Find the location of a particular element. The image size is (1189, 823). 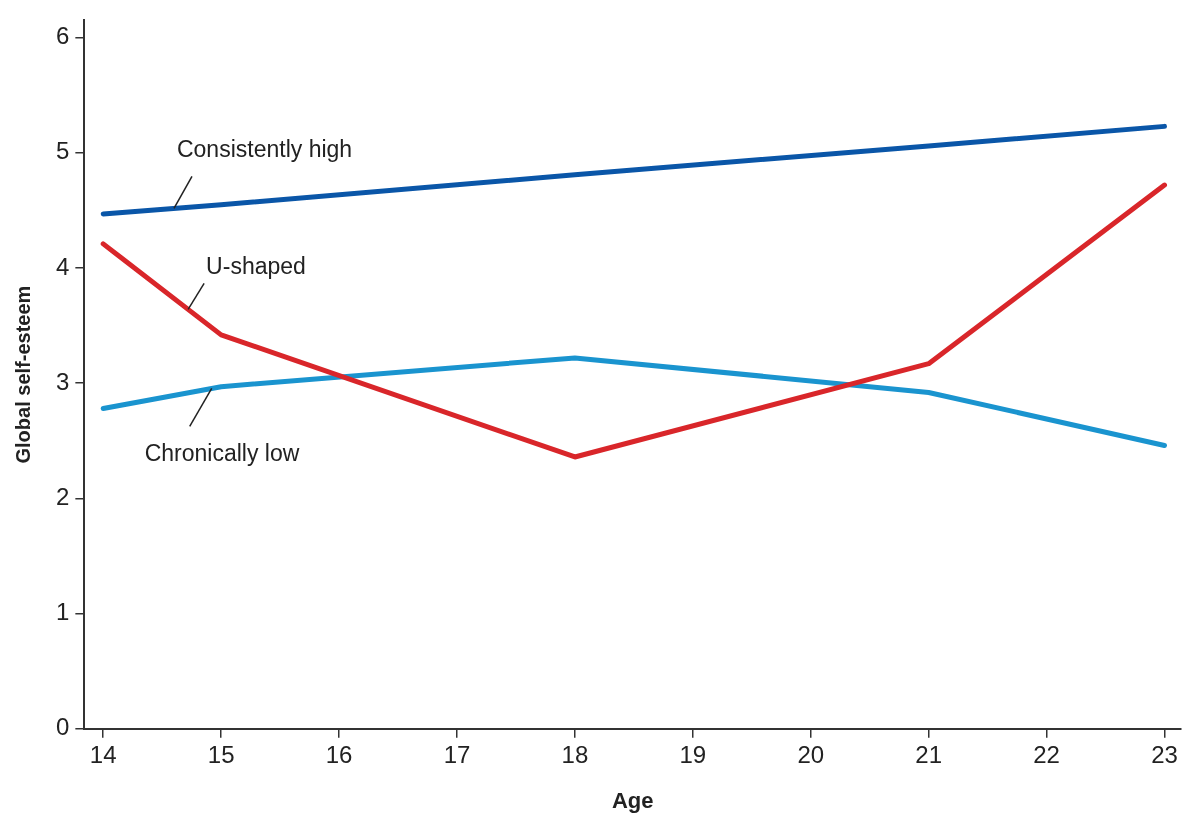

x-tick-label: 21 is located at coordinates (928, 754).